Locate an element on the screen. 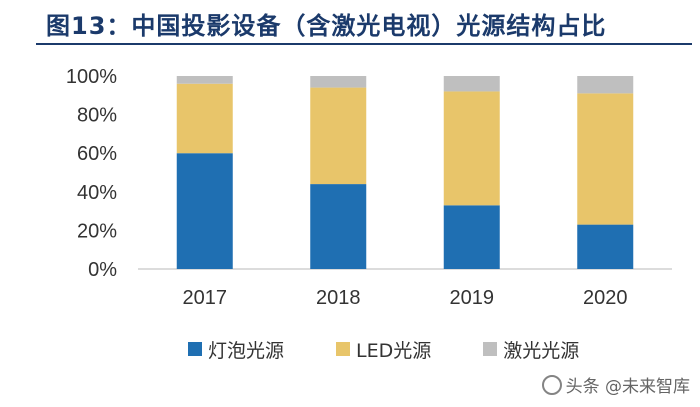  watermark: 头条 @未来智库 is located at coordinates (614, 384).